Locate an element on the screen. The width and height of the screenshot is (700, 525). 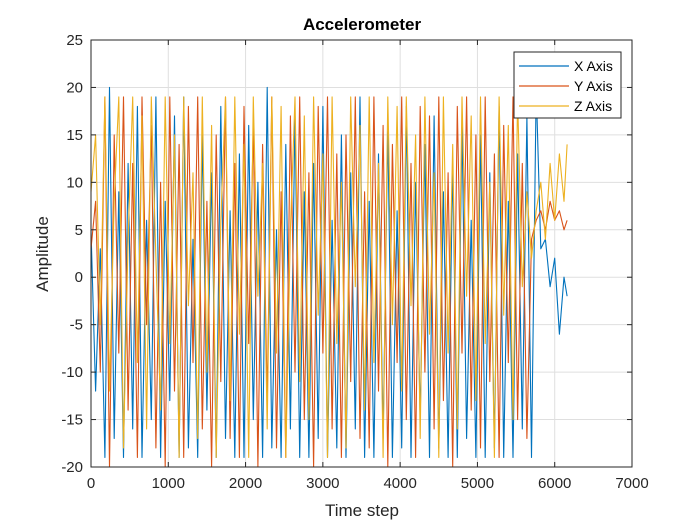
legend-label-y-axis: Y Axis is located at coordinates (593, 86).